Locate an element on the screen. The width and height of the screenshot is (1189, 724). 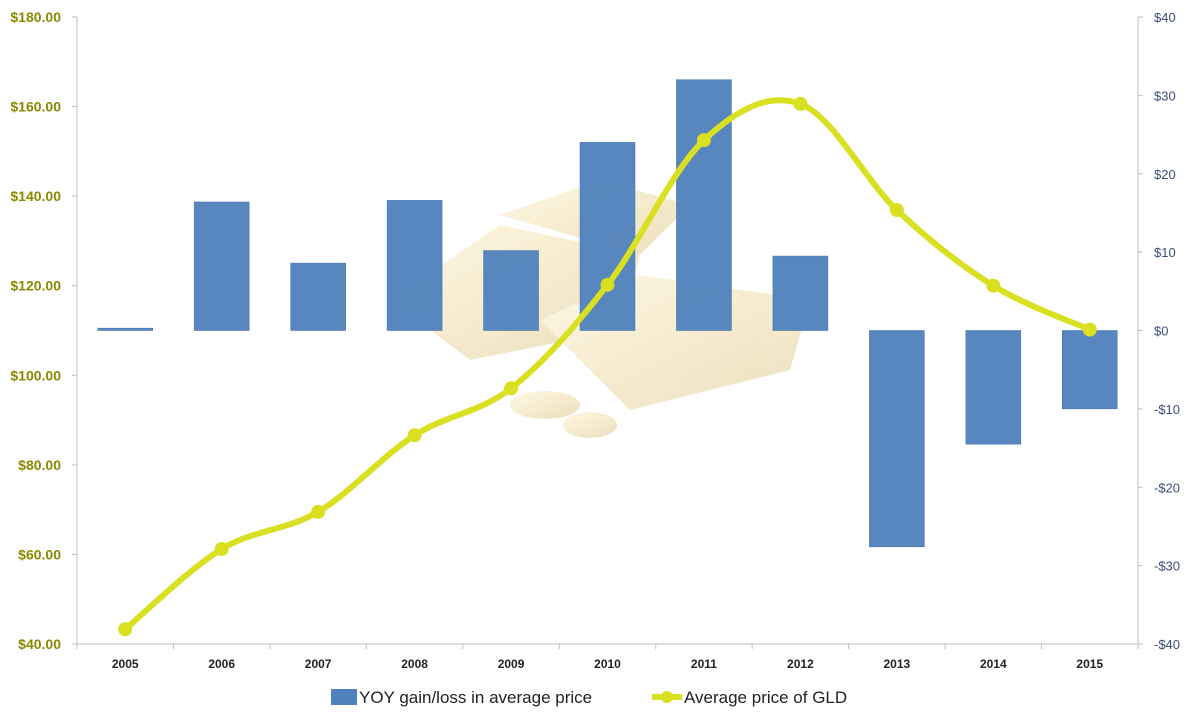
x-axis-tick-label: 2005 is located at coordinates (125, 664).